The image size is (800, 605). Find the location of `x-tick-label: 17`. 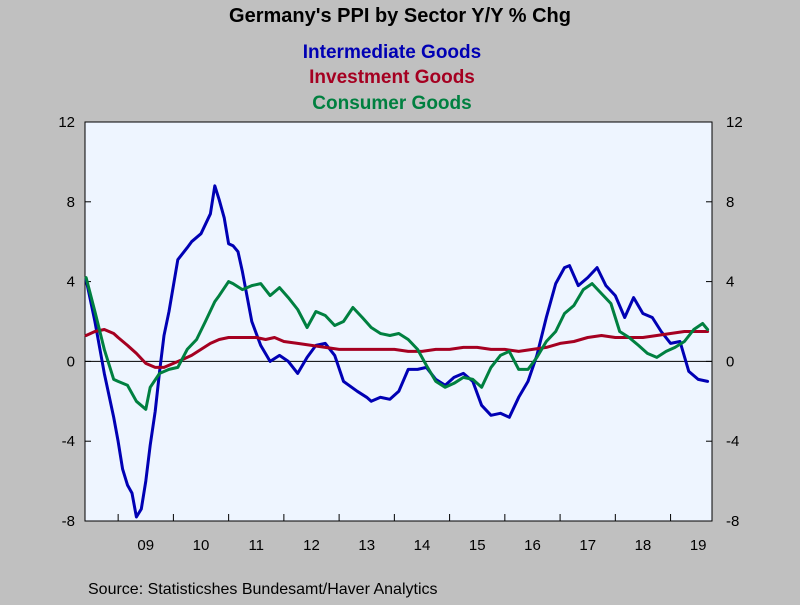

x-tick-label: 17 is located at coordinates (587, 545).